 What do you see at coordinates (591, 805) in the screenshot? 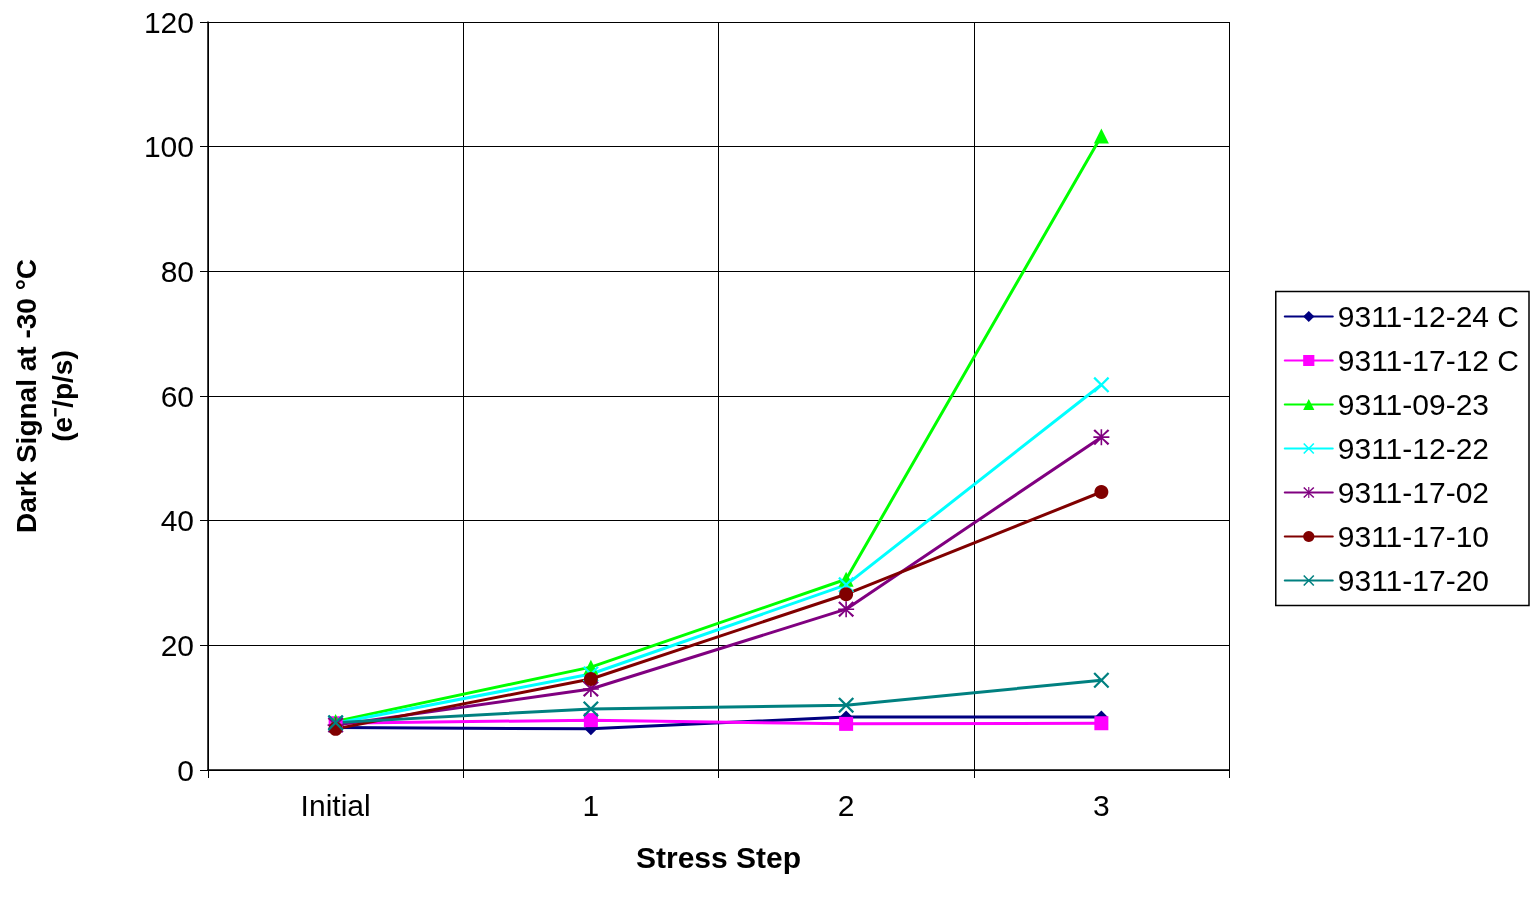
I see `x-tick-label: 1` at bounding box center [591, 805].